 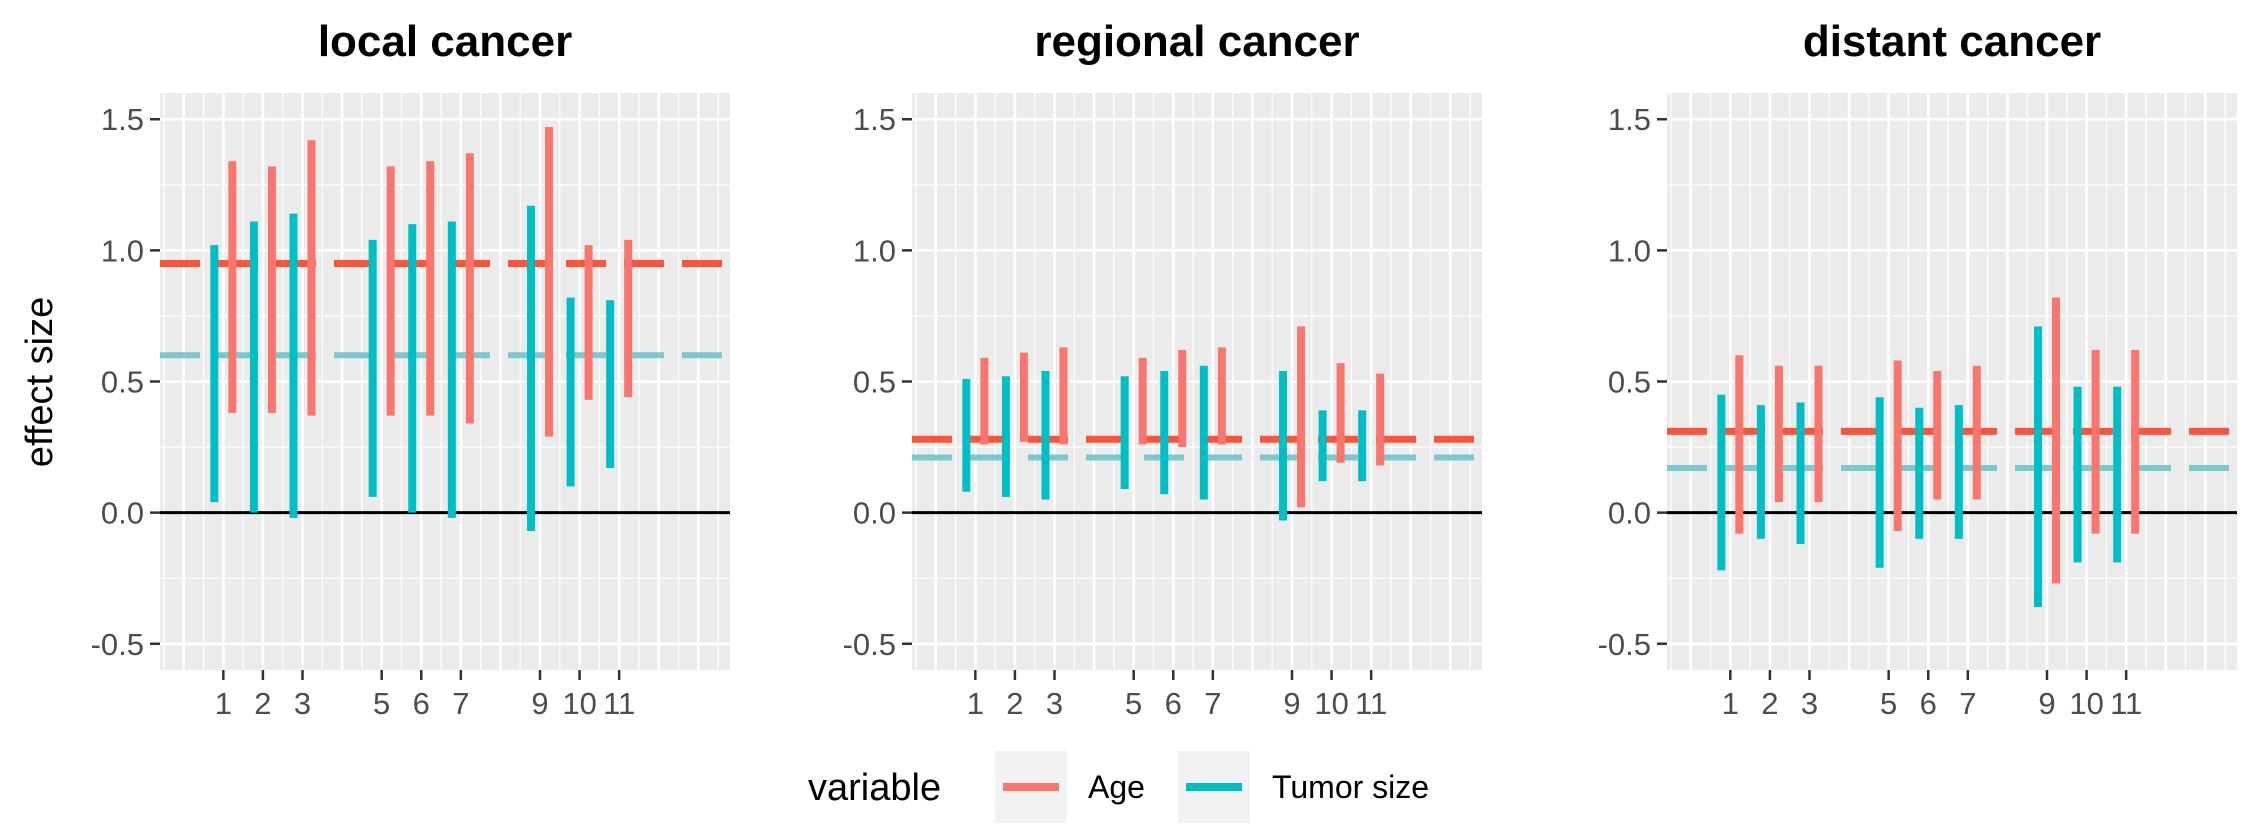 I want to click on legend-entry-age: Age, so click(x=1070, y=787).